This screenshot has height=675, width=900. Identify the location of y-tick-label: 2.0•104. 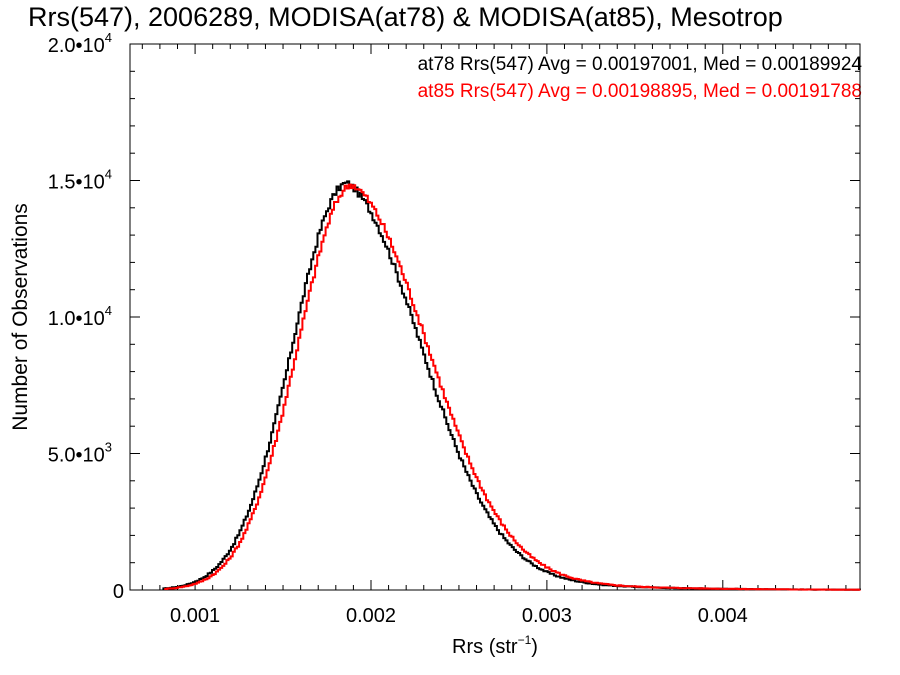
(80, 43).